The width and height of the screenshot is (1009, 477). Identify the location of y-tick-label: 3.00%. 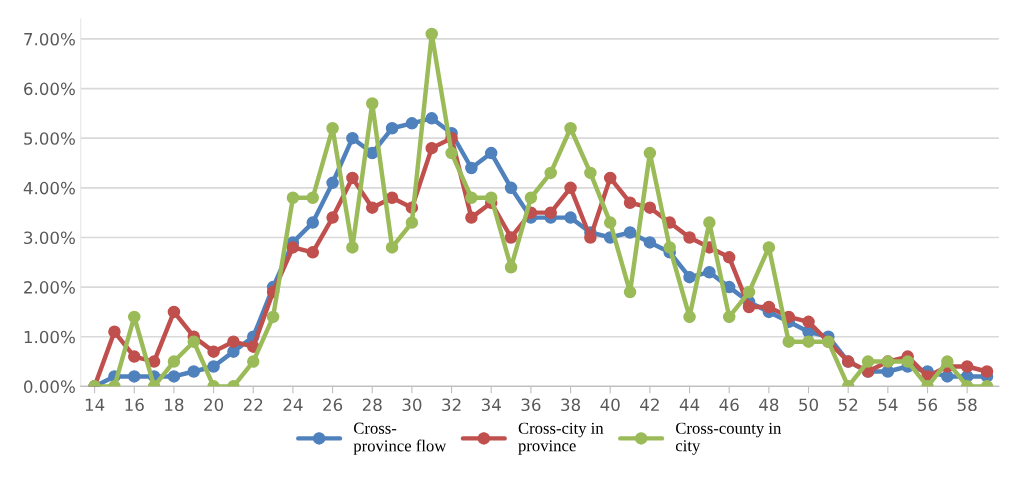
(49, 238).